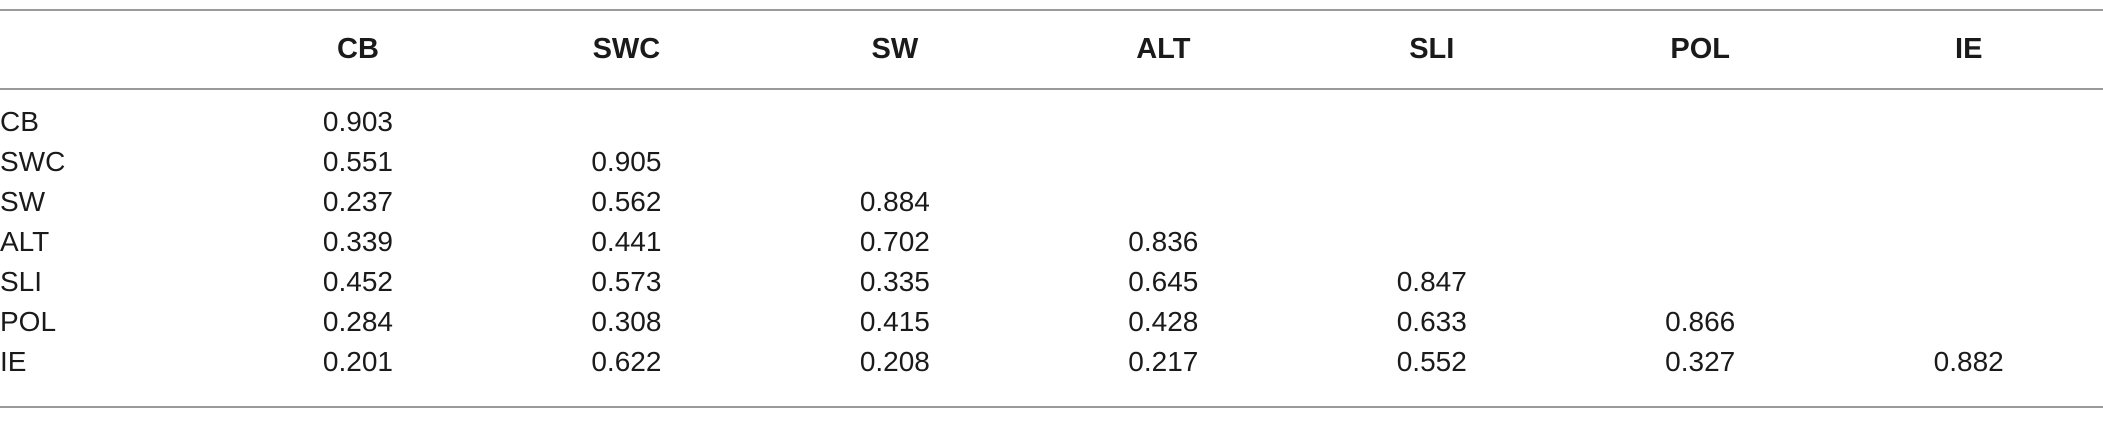  What do you see at coordinates (1163, 281) in the screenshot?
I see `table-cell: 0.645` at bounding box center [1163, 281].